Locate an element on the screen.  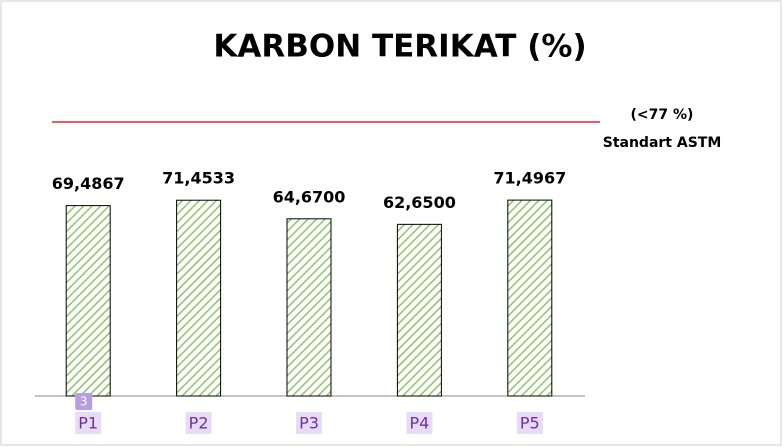
data-label: 69,4867 is located at coordinates (88, 183).